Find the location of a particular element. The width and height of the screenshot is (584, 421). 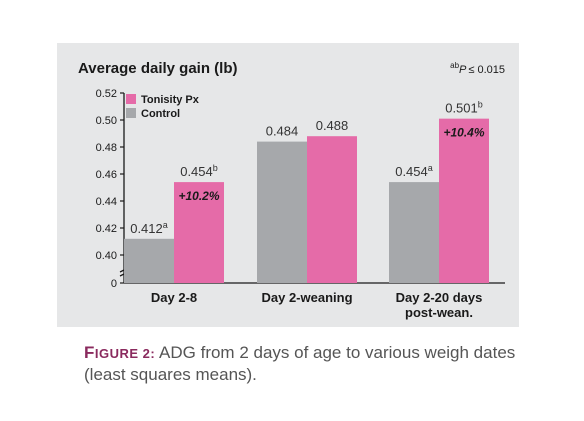

y-tick-label: 0.52 is located at coordinates (106, 94).